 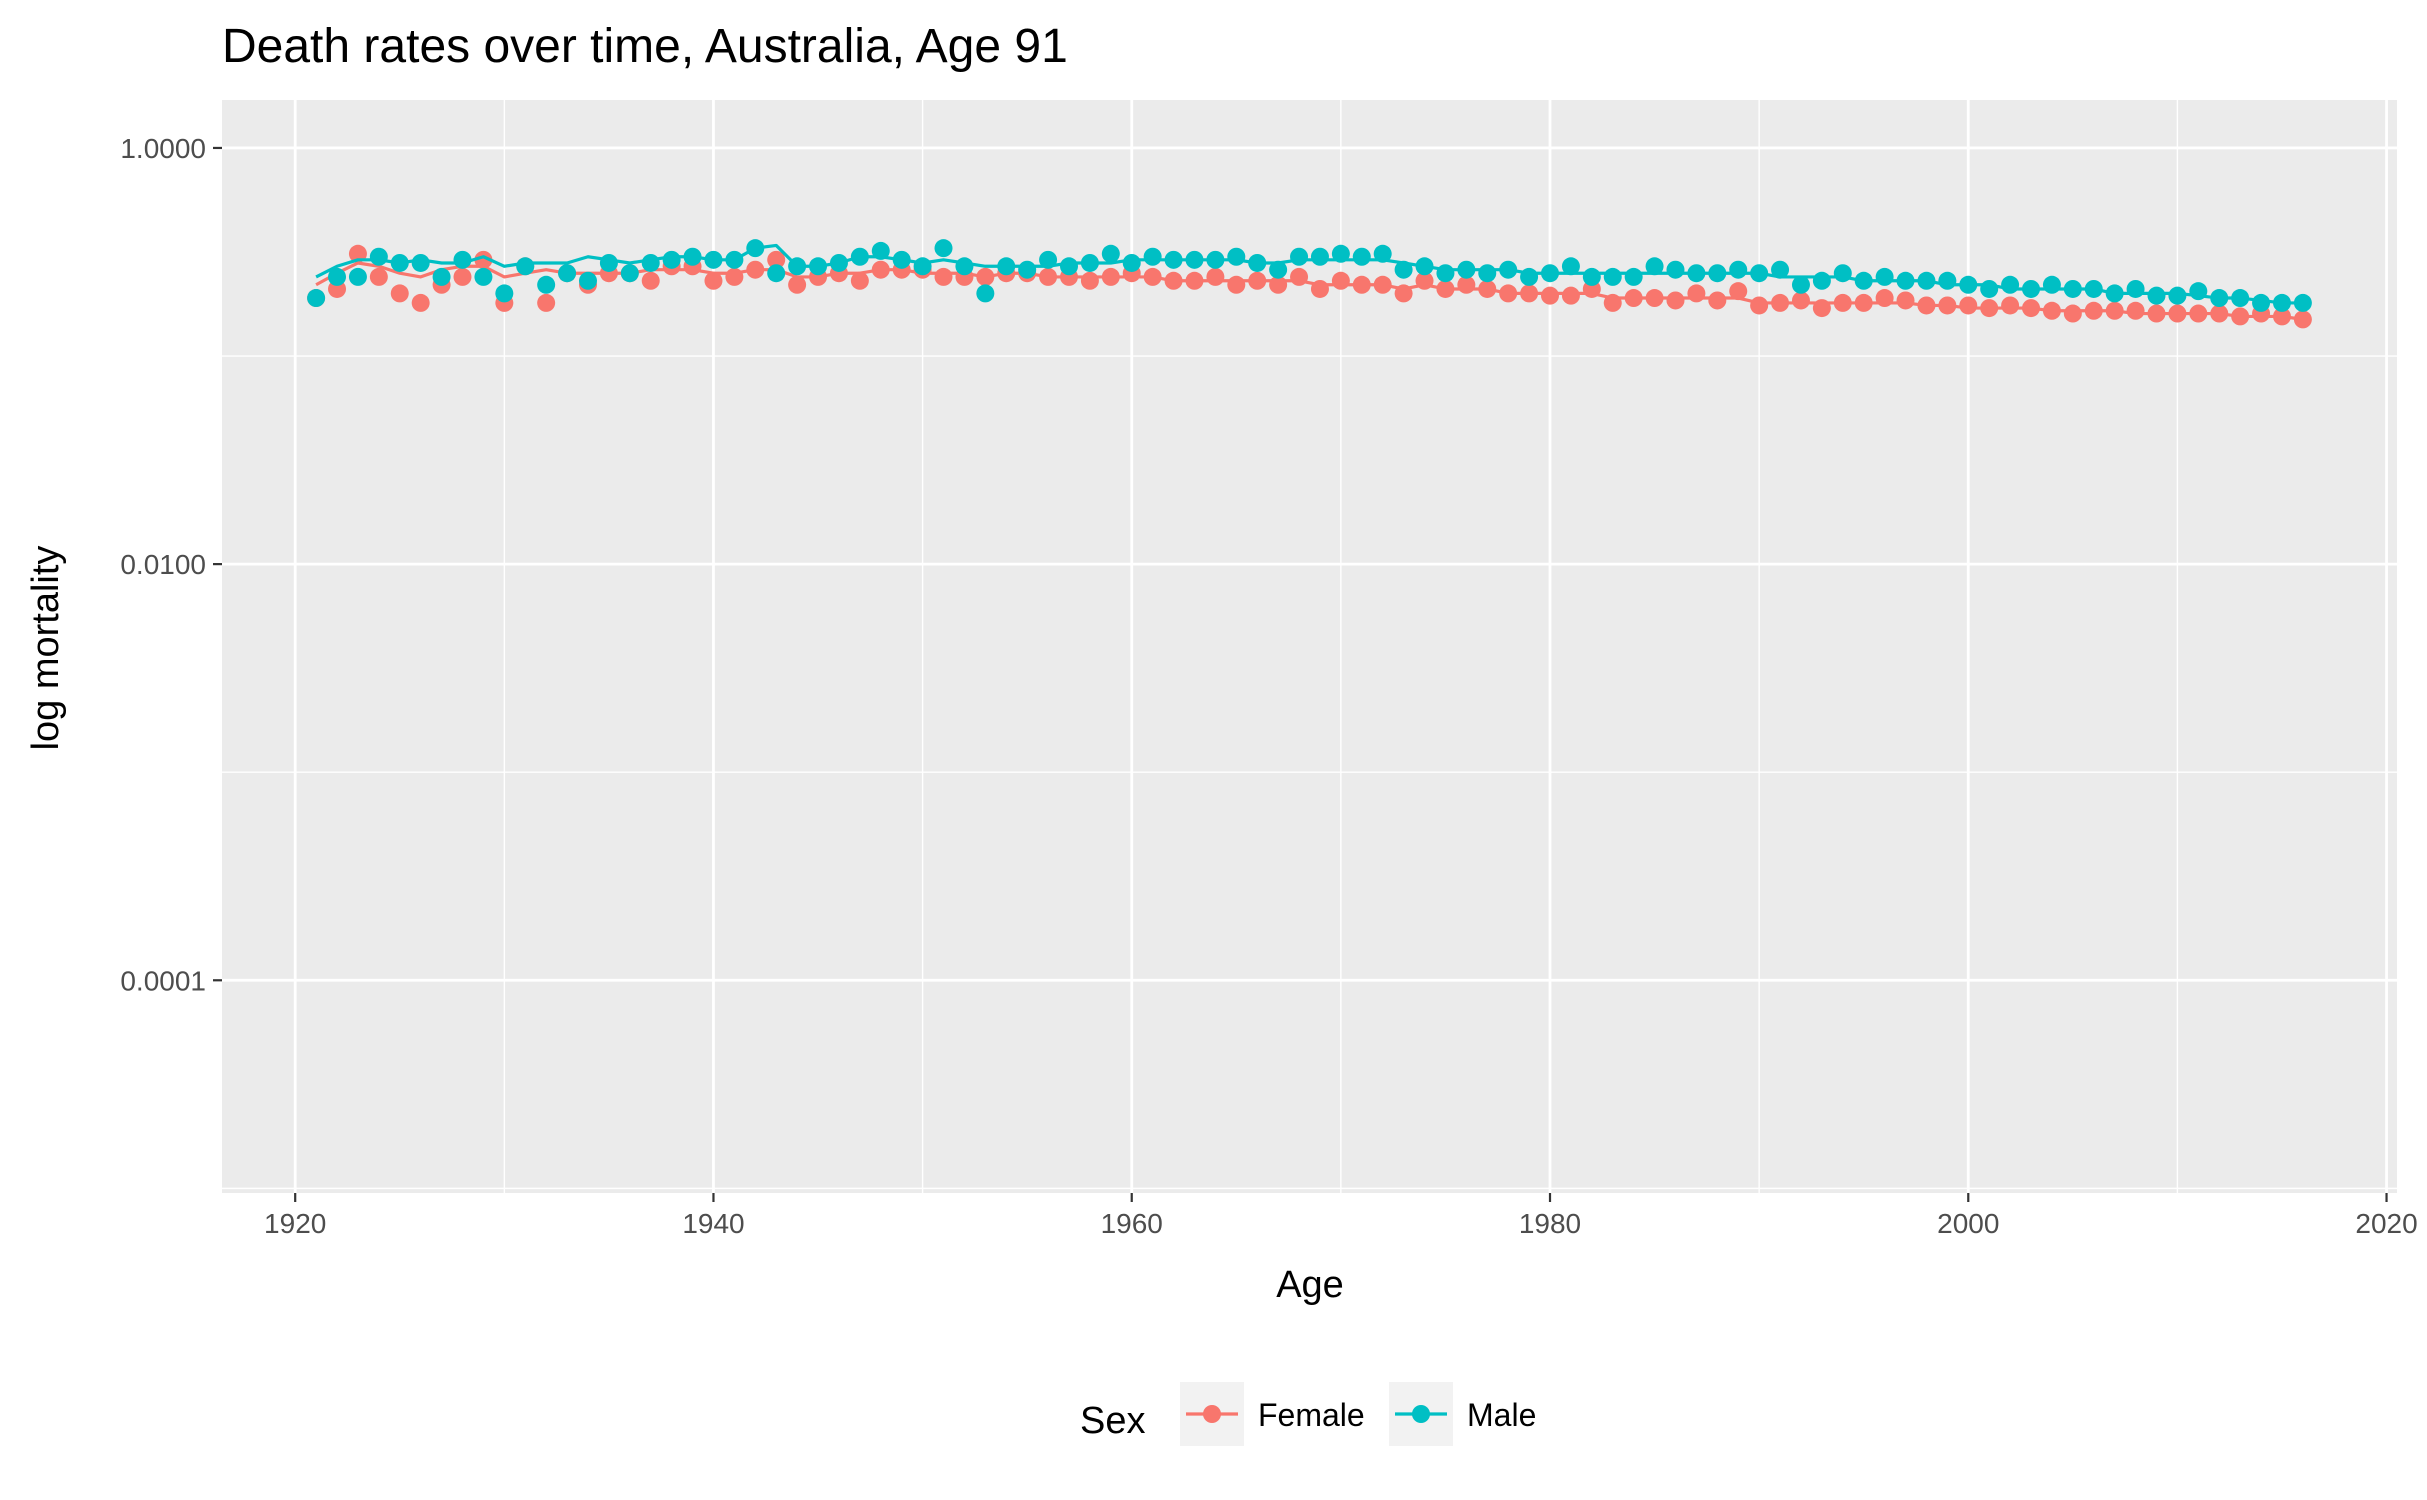 What do you see at coordinates (1112, 1421) in the screenshot?
I see `legend-title: Sex` at bounding box center [1112, 1421].